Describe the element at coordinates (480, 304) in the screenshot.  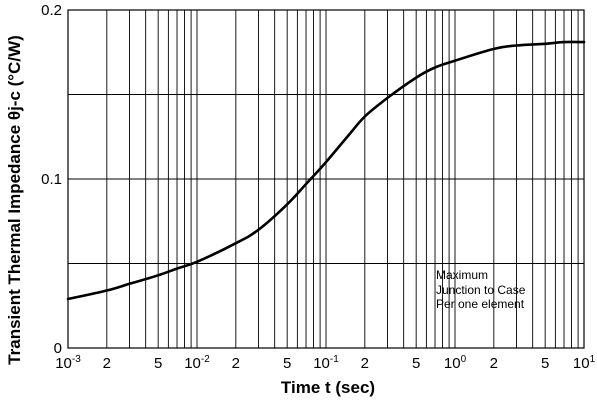
I see `annotation-line-3: Per one element` at that location.